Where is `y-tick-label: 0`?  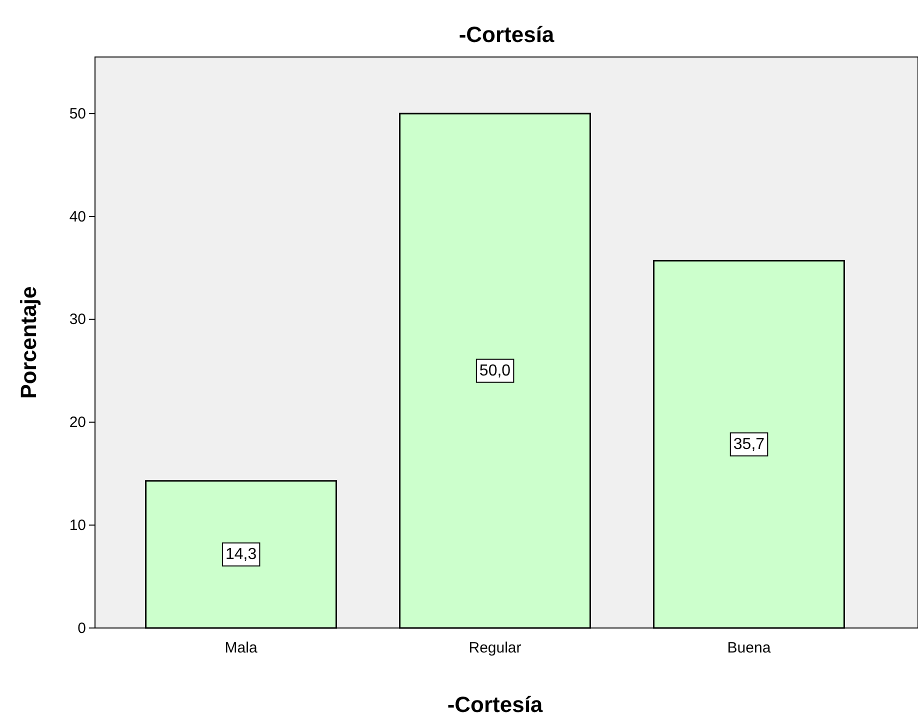
y-tick-label: 0 is located at coordinates (82, 628).